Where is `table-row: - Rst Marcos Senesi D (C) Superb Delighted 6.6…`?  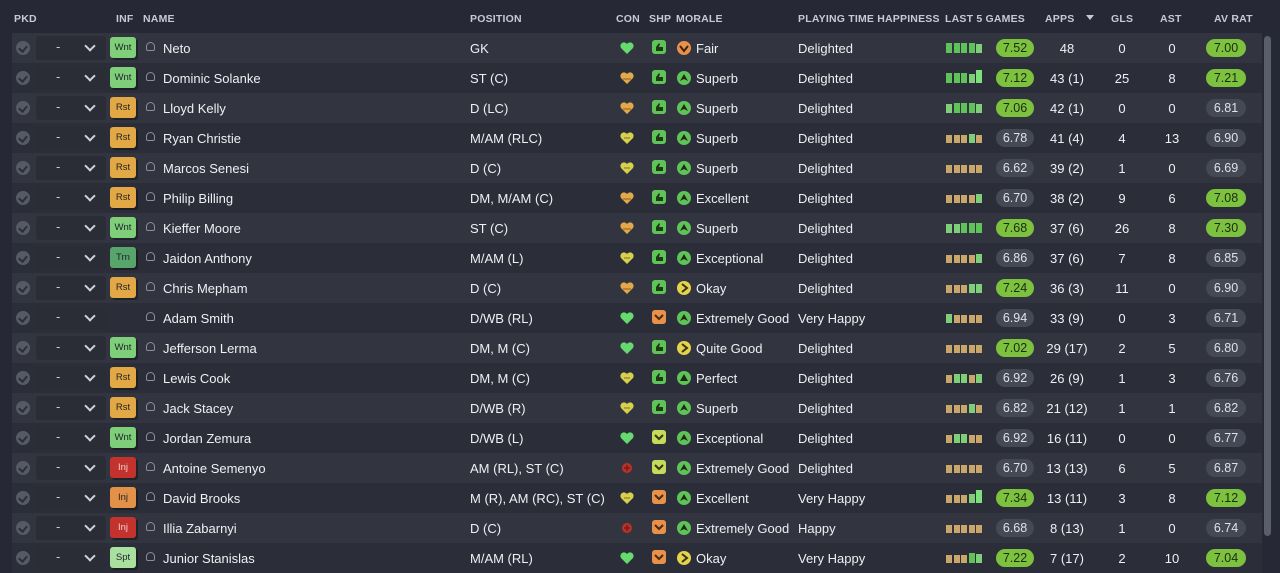
table-row: - Rst Marcos Senesi D (C) Superb Delighted 6.6… is located at coordinates (637, 168).